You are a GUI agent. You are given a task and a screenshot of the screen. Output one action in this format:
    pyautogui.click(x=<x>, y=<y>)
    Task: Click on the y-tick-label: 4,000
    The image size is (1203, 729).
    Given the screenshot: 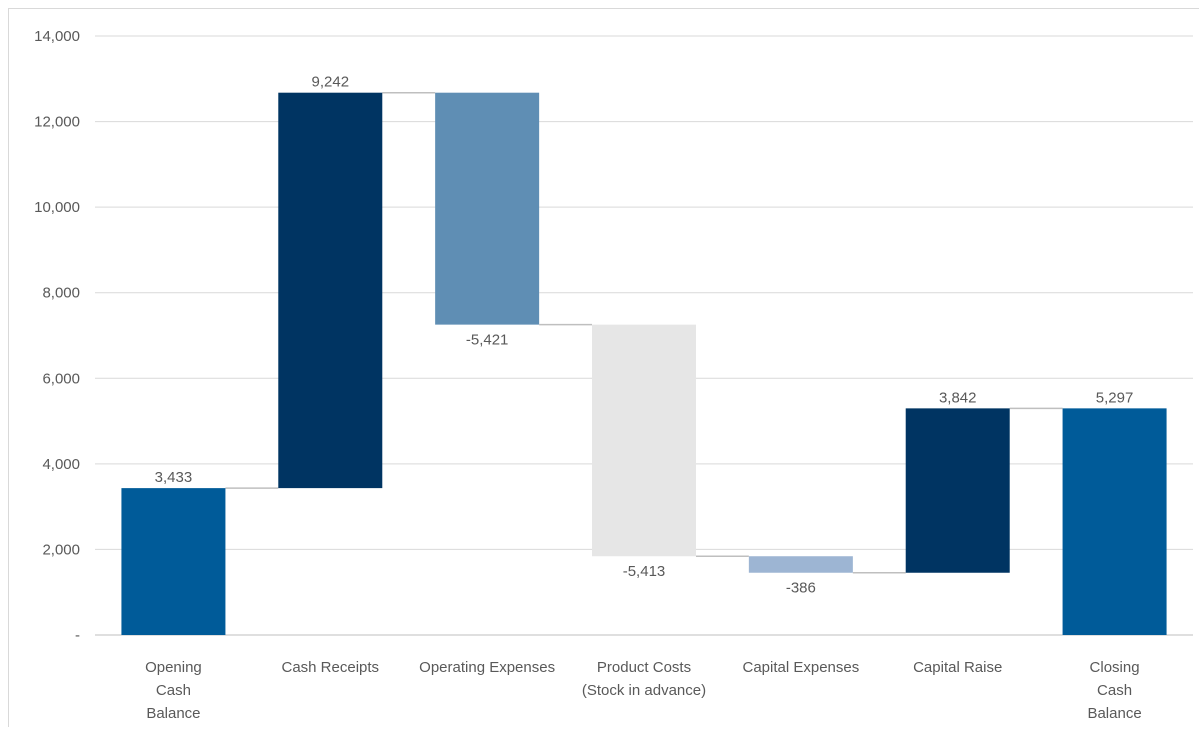 What is the action you would take?
    pyautogui.click(x=61, y=464)
    